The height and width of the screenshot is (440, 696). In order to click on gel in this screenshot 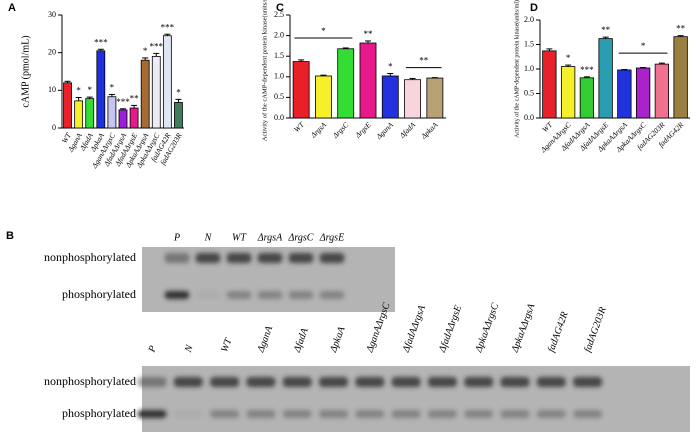, I will do `click(416, 399)`.